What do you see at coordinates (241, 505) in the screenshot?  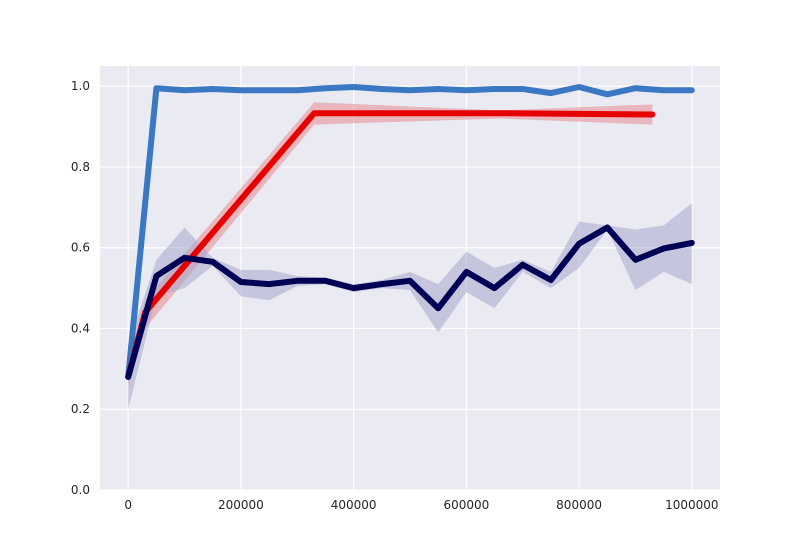 I see `x-tick-label: 200000` at bounding box center [241, 505].